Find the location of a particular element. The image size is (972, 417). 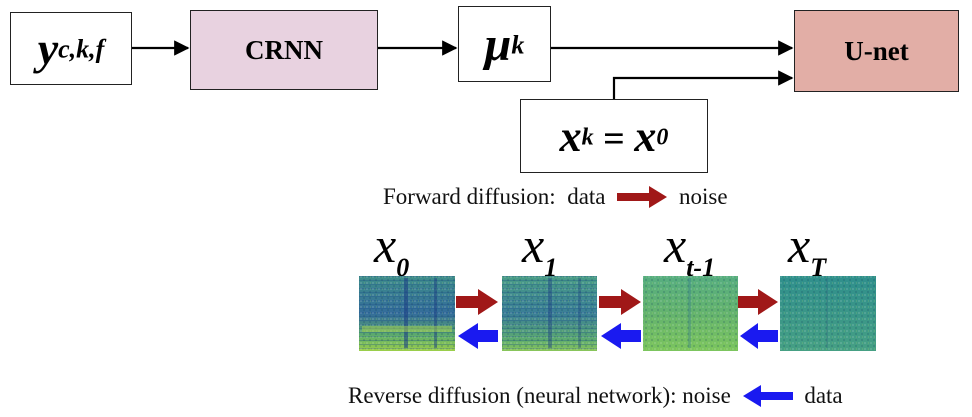

forward-arrow-1-t is located at coordinates (620, 302).